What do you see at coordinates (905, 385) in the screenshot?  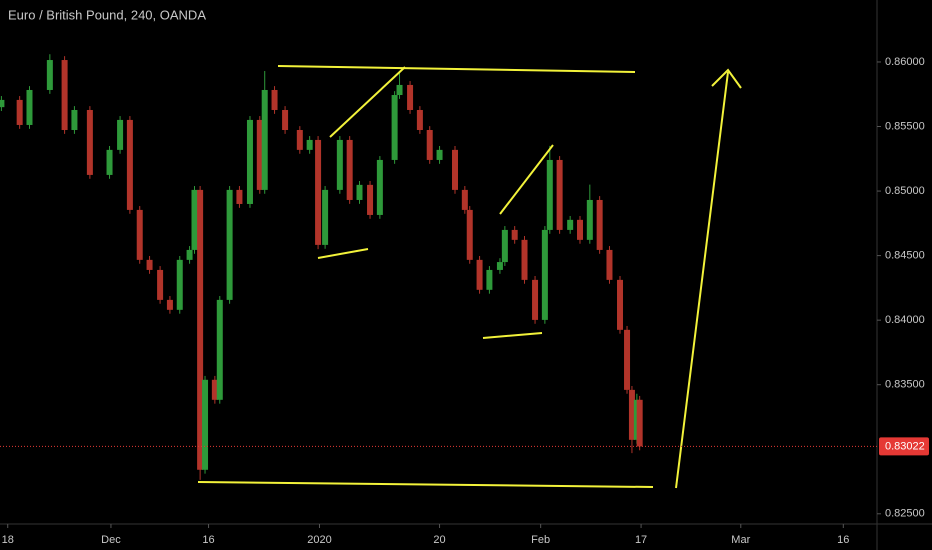 I see `y-tick-label: 0.83500` at bounding box center [905, 385].